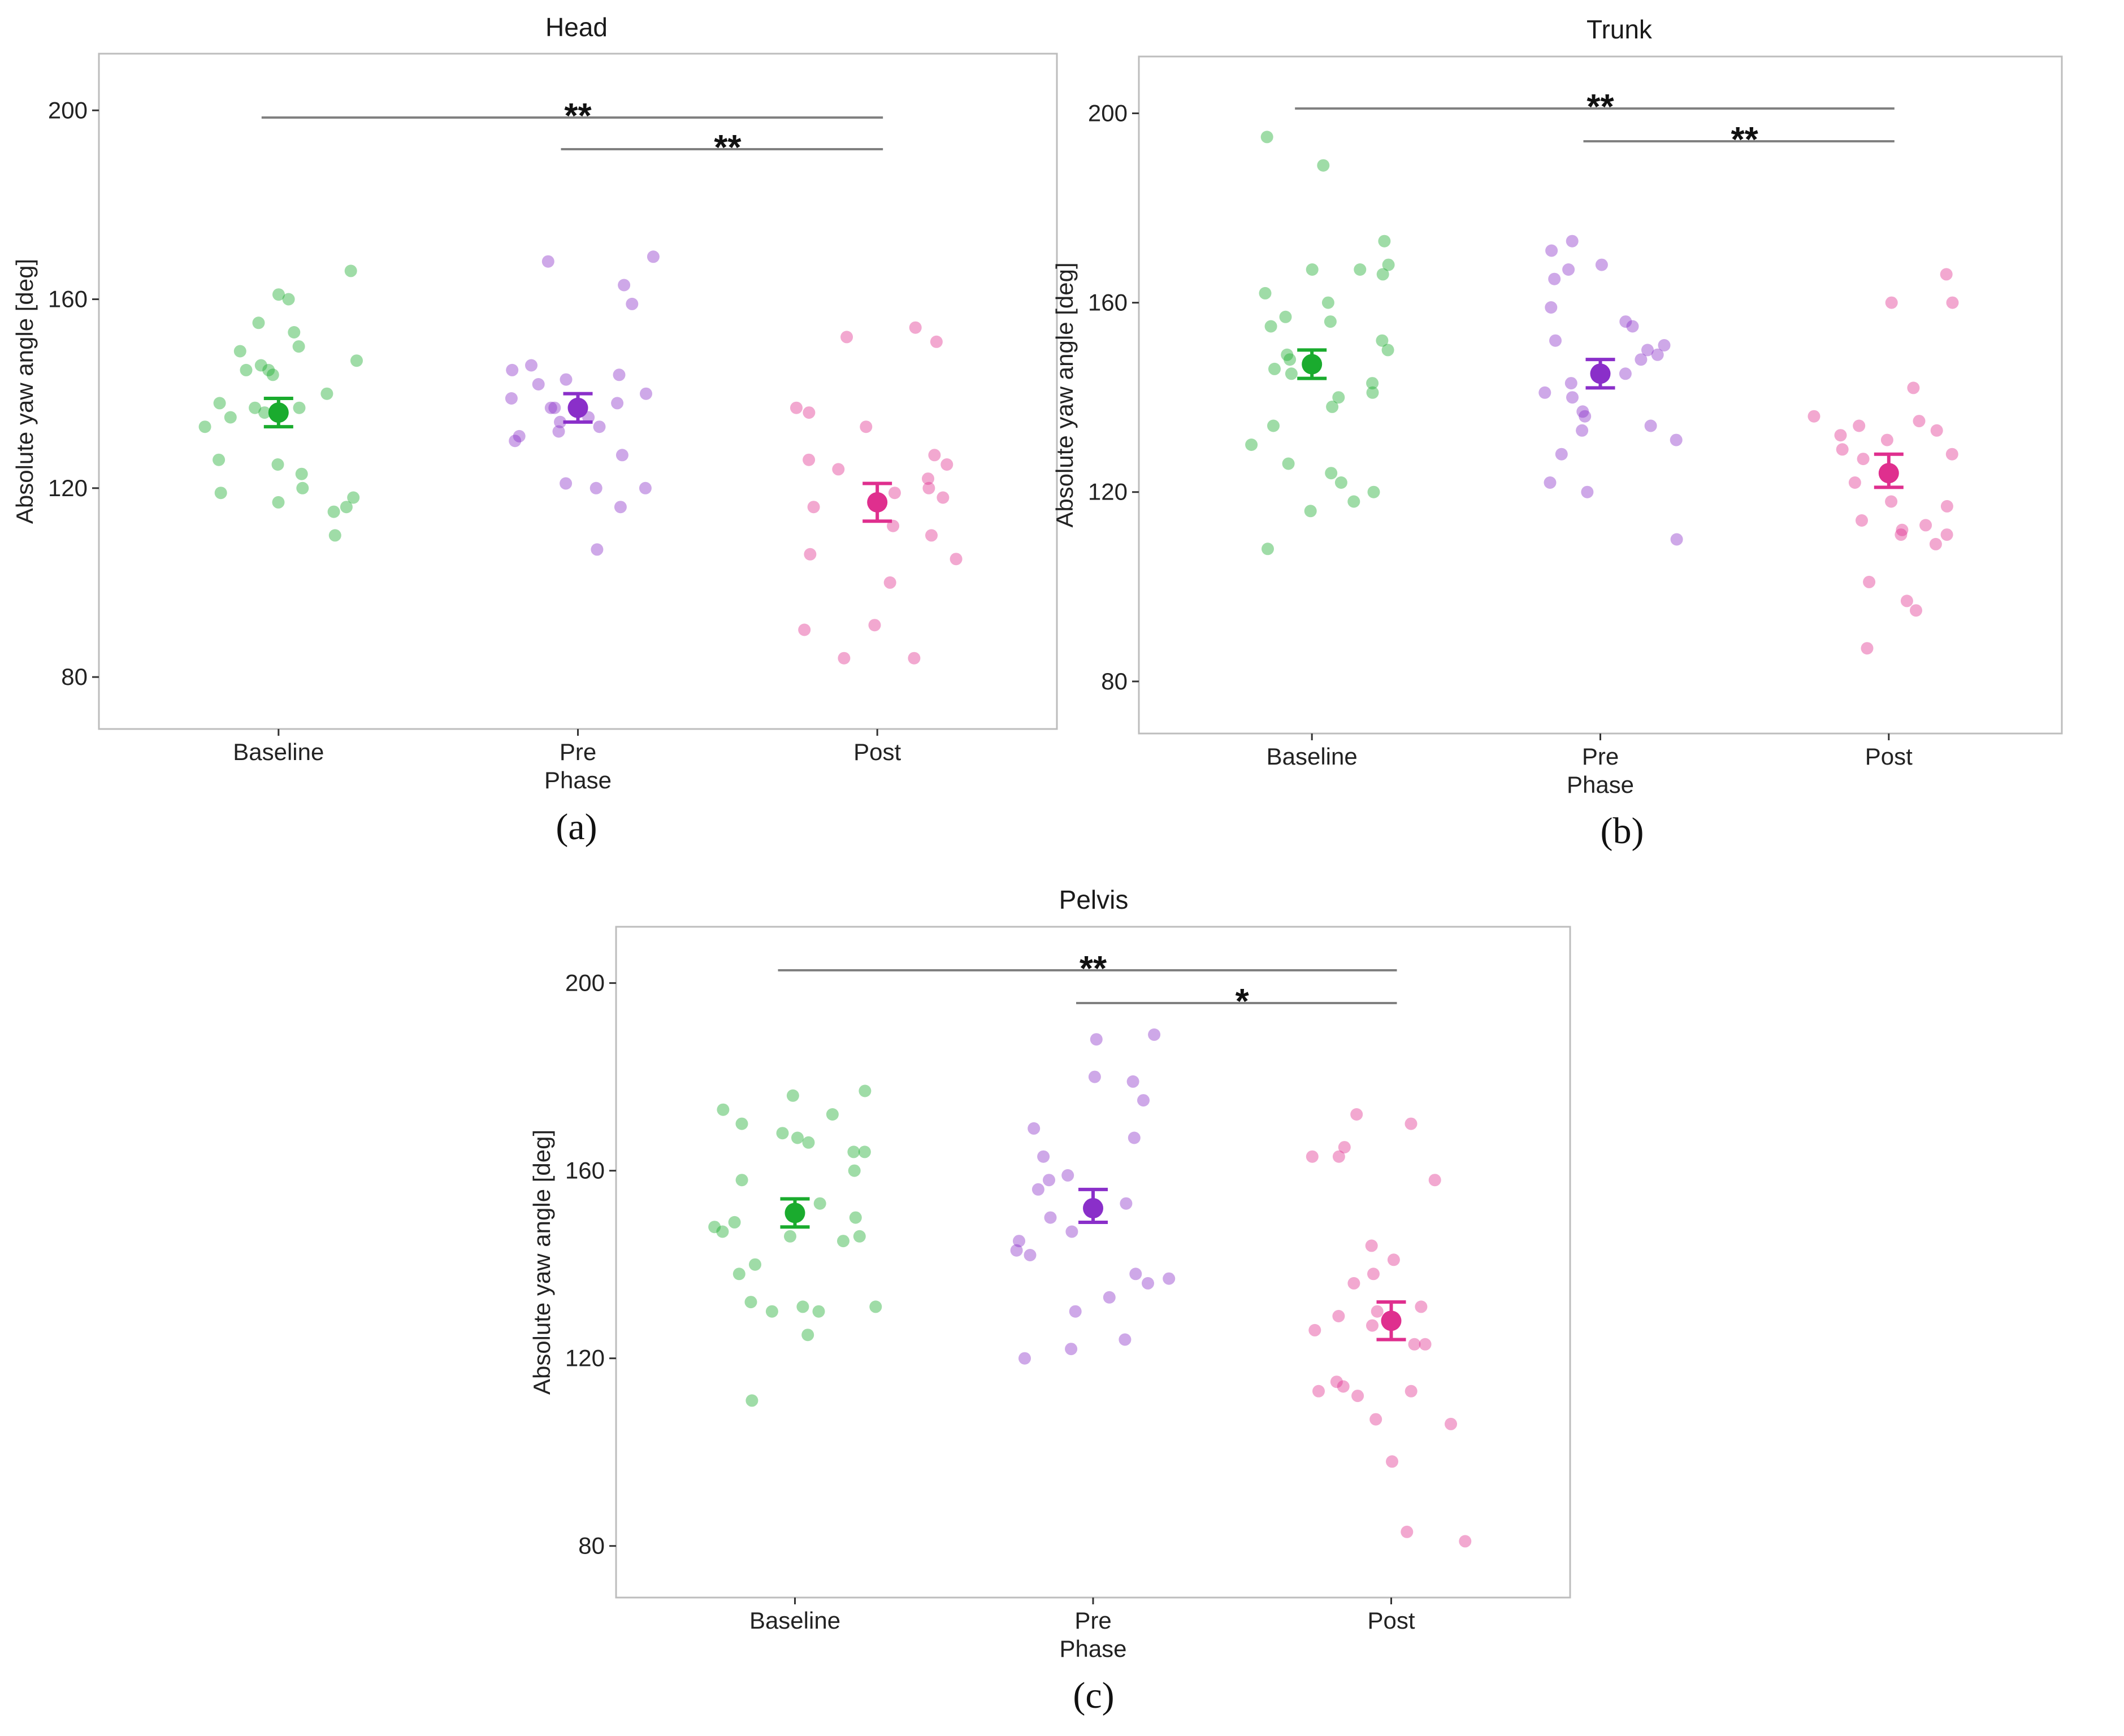 This screenshot has height=1736, width=2124. Describe the element at coordinates (578, 780) in the screenshot. I see `x-axis-label: Phase` at that location.